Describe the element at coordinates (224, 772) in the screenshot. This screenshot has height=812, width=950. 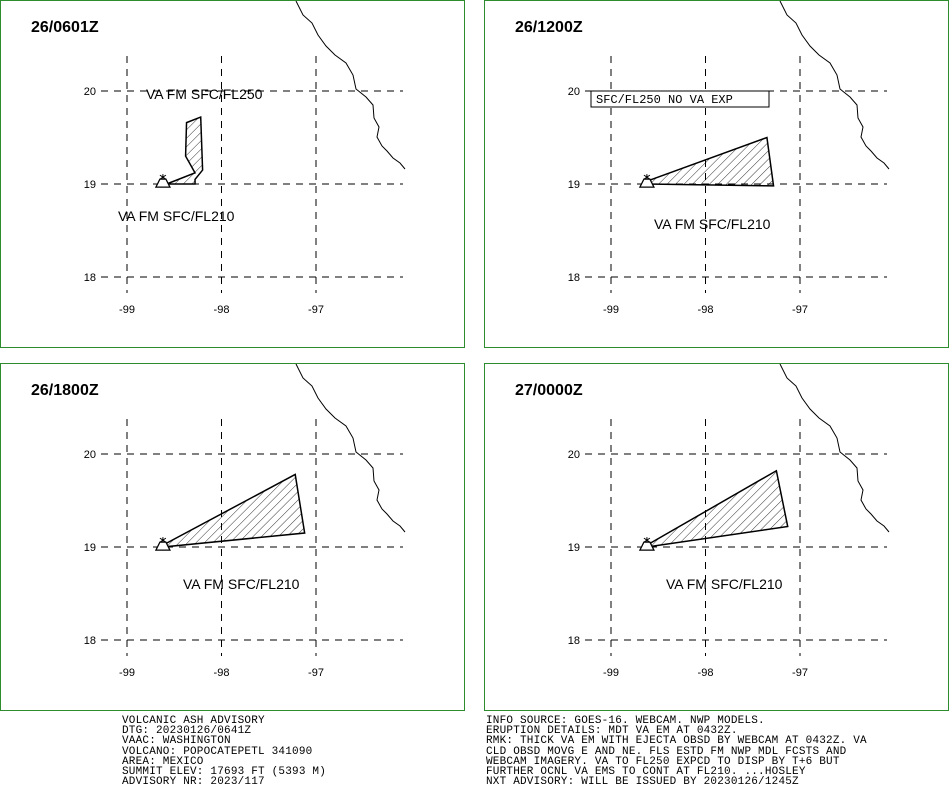
I see `advisory-line: SUMMIT ELEV: 17693 FT (5393 M)` at that location.